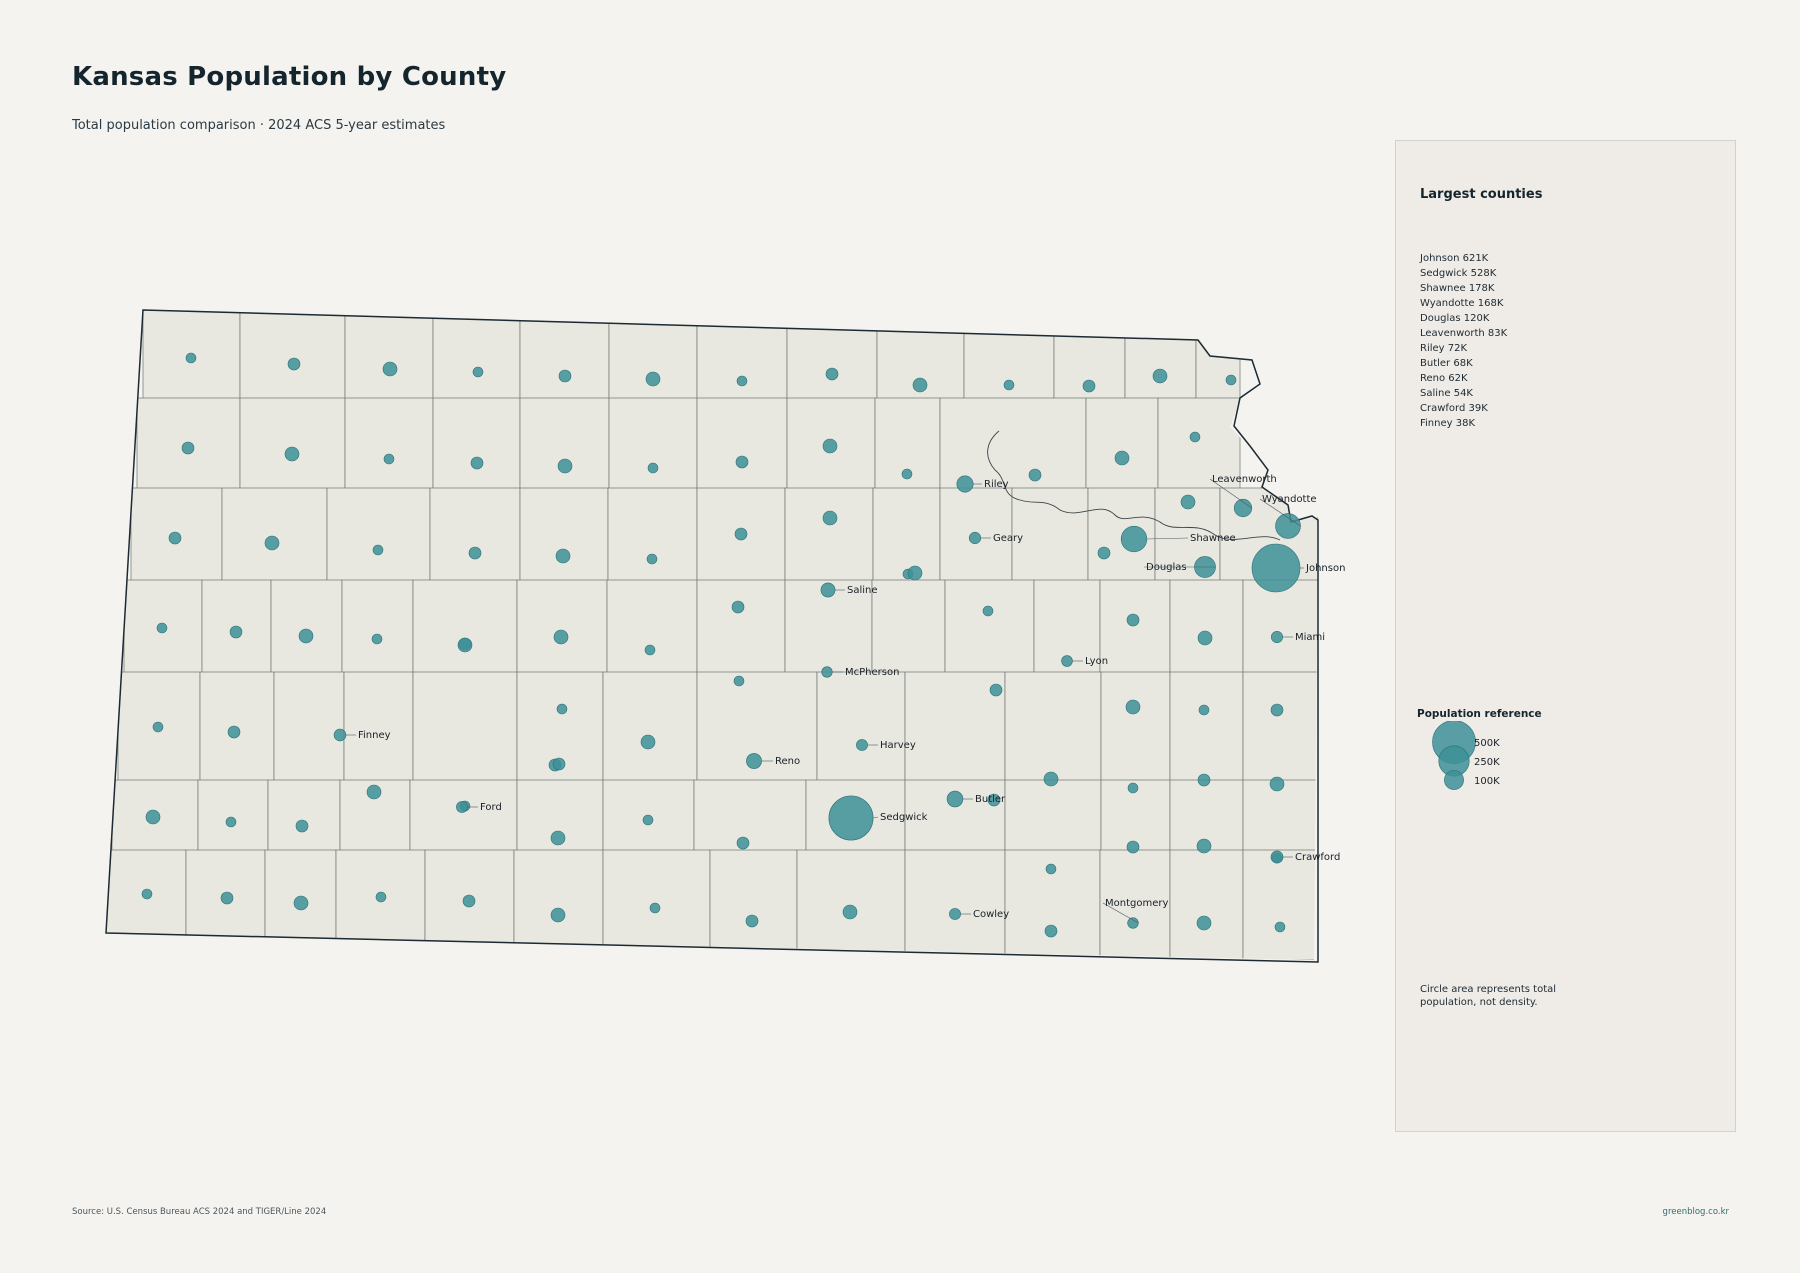  What do you see at coordinates (1277, 857) in the screenshot?
I see `county-bubble-crawford` at bounding box center [1277, 857].